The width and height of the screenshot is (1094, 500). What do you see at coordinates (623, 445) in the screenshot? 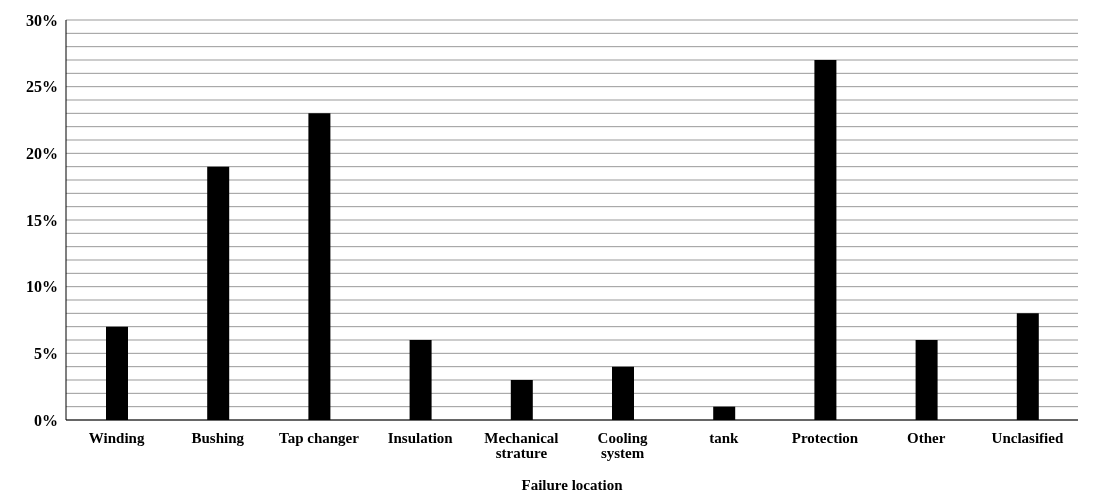
I see `x-tick-label: Cooling system` at bounding box center [623, 445].